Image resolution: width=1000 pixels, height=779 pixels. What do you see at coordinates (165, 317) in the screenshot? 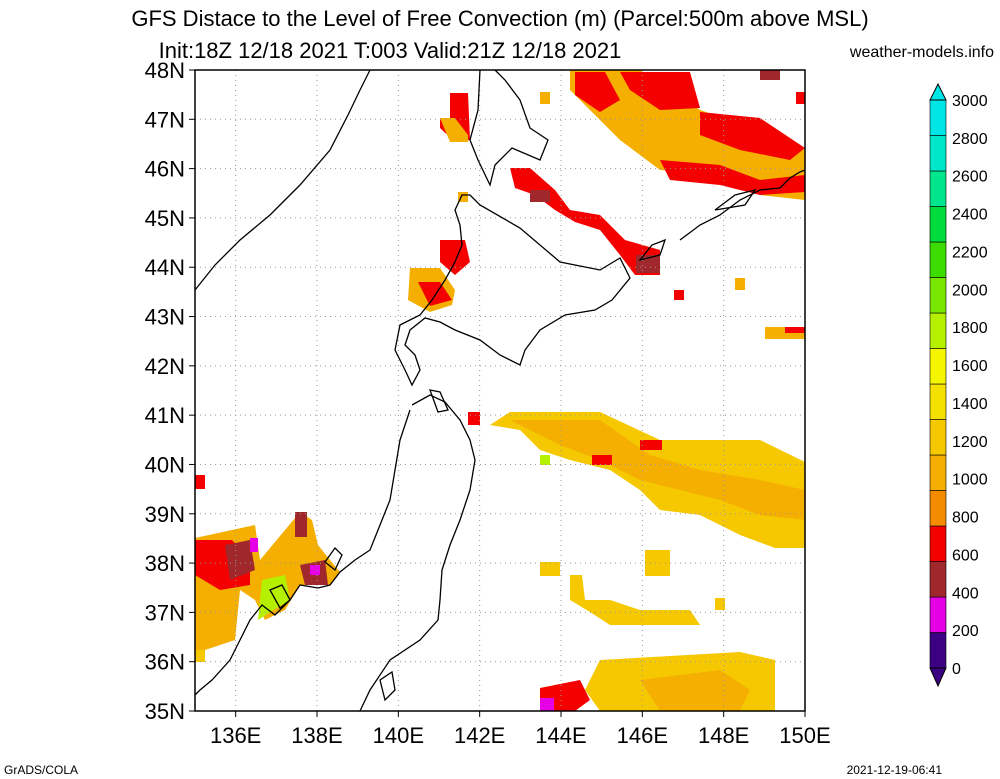
I see `lat-label: 43N` at bounding box center [165, 317].